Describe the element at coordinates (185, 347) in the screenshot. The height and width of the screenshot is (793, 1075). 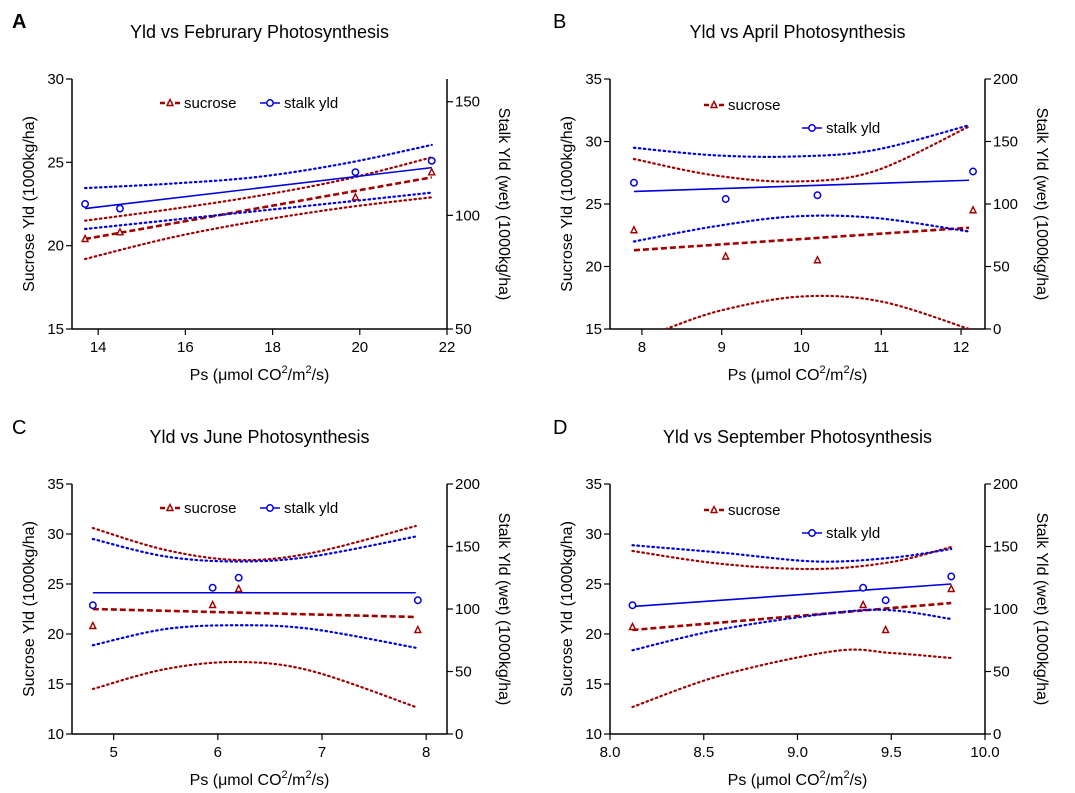
I see `x-tick-label: 16` at that location.